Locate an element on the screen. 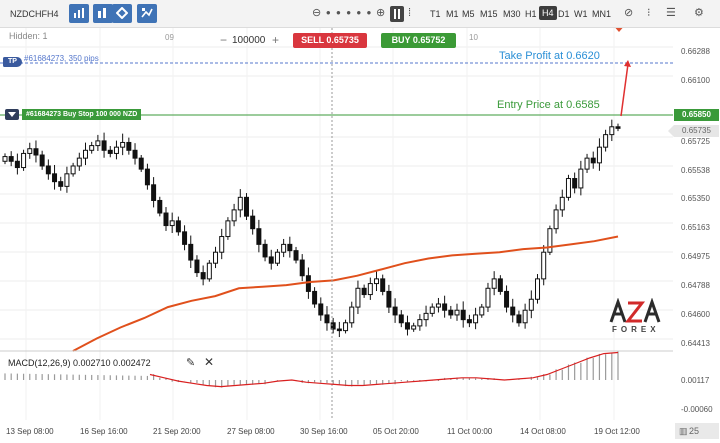  zoom-out-icon: ⊖ is located at coordinates (317, 13).